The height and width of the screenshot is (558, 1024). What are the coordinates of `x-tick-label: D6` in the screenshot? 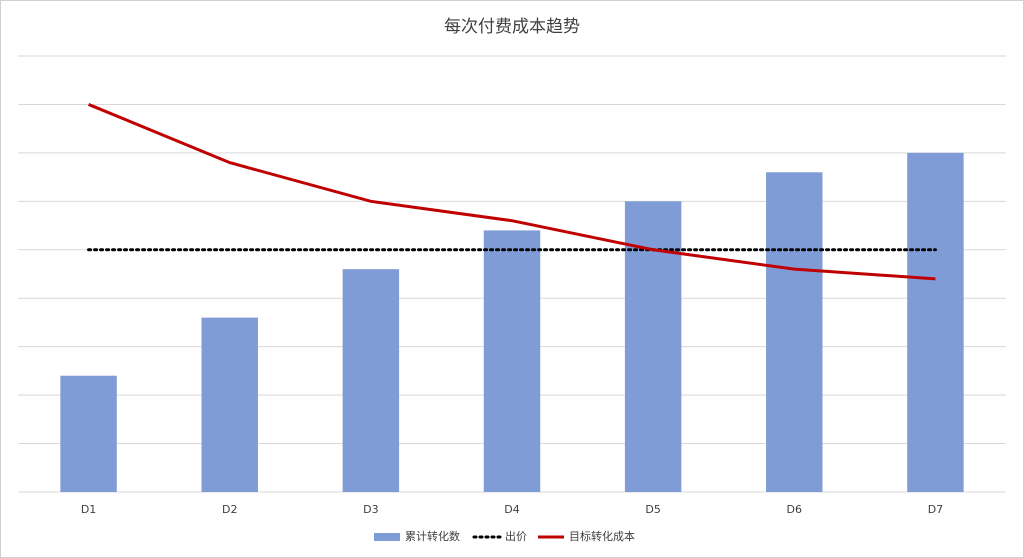 It's located at (794, 509).